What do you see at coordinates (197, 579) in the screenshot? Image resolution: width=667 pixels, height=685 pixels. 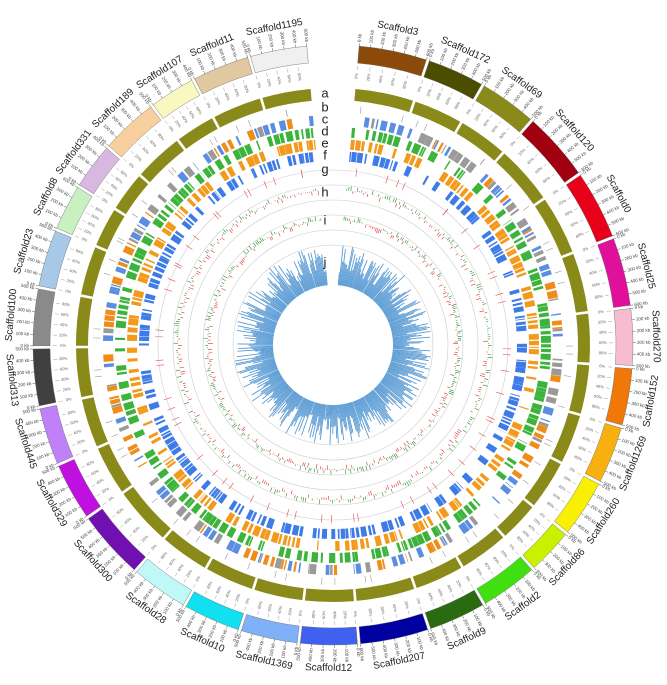 I see `pct-tick-label: 0%` at bounding box center [197, 579].